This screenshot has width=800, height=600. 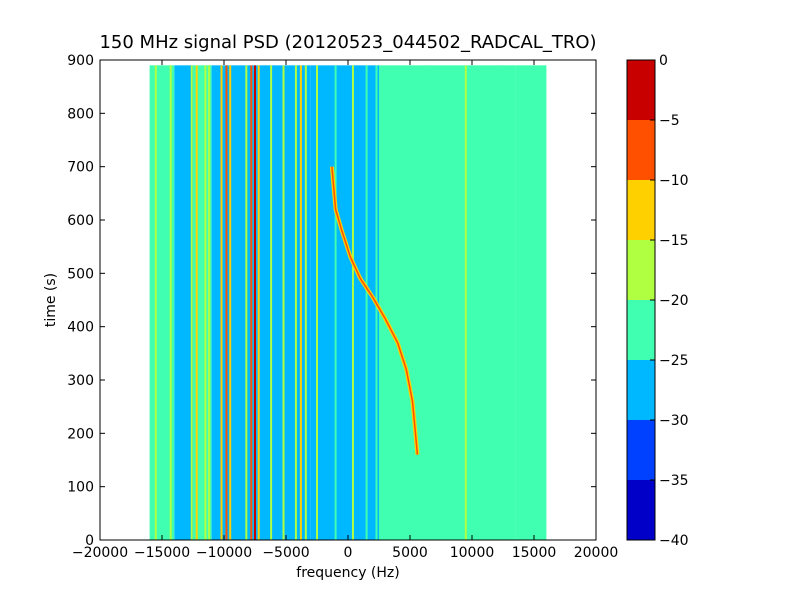 What do you see at coordinates (51, 300) in the screenshot?
I see `y-axis-label: time (s)` at bounding box center [51, 300].